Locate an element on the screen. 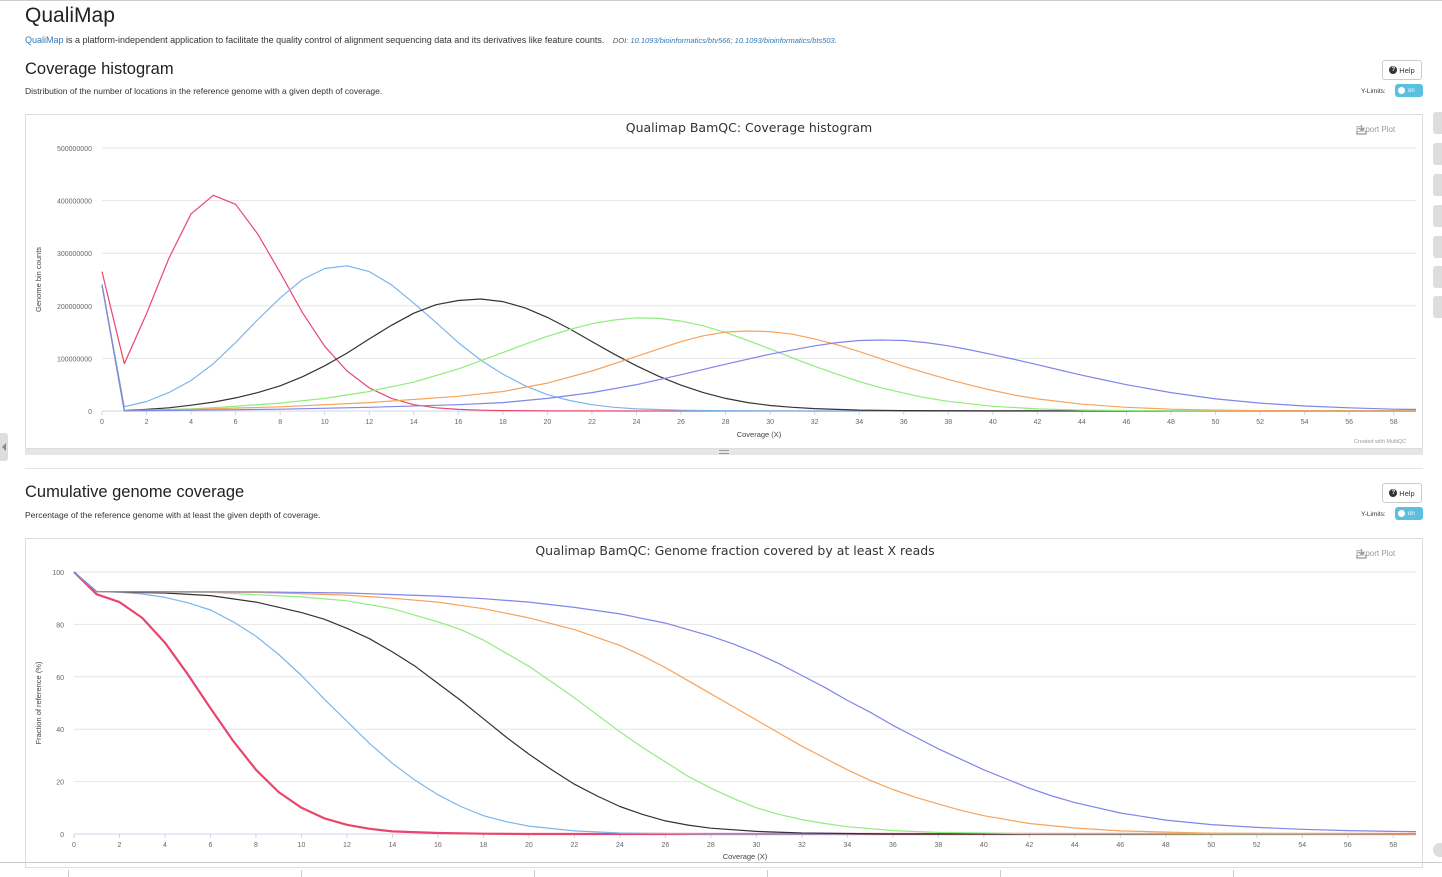 The image size is (1442, 877). doi-end: . is located at coordinates (835, 40).